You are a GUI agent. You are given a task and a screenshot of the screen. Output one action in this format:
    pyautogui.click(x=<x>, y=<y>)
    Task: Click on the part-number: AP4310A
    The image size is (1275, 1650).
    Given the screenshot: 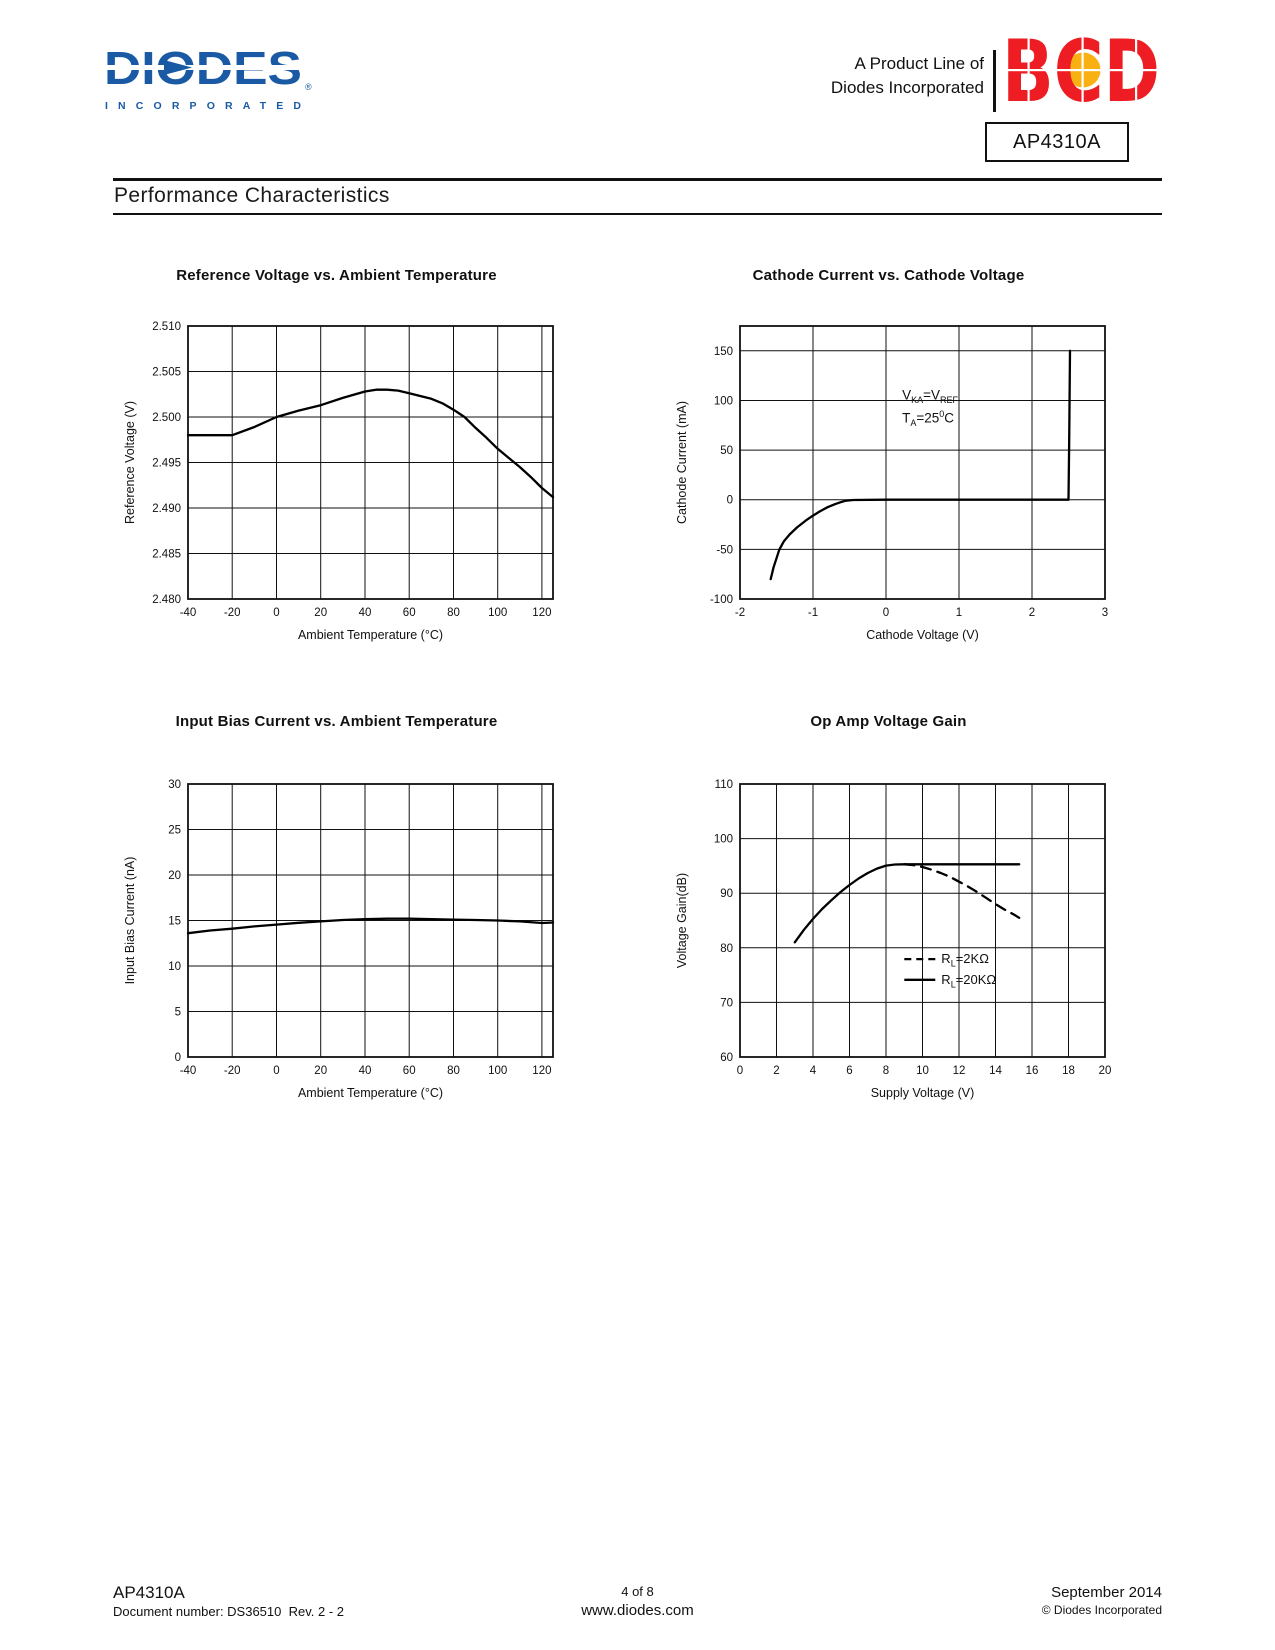 What is the action you would take?
    pyautogui.click(x=1056, y=141)
    